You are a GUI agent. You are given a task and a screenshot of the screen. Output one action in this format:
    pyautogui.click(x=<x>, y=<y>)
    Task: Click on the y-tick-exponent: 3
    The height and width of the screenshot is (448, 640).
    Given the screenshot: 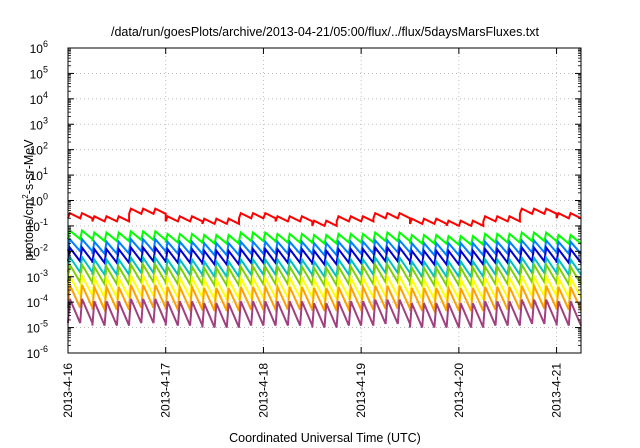 What is the action you would take?
    pyautogui.click(x=45, y=120)
    